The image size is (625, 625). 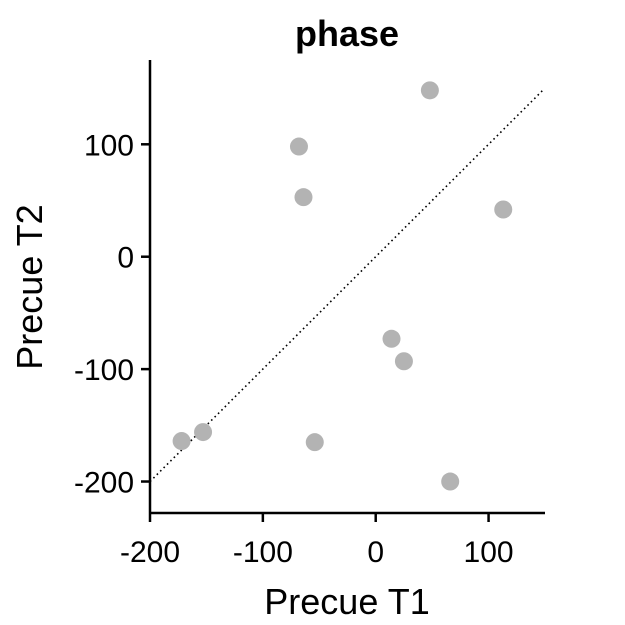 I want to click on x-tick-label: -200, so click(x=150, y=552).